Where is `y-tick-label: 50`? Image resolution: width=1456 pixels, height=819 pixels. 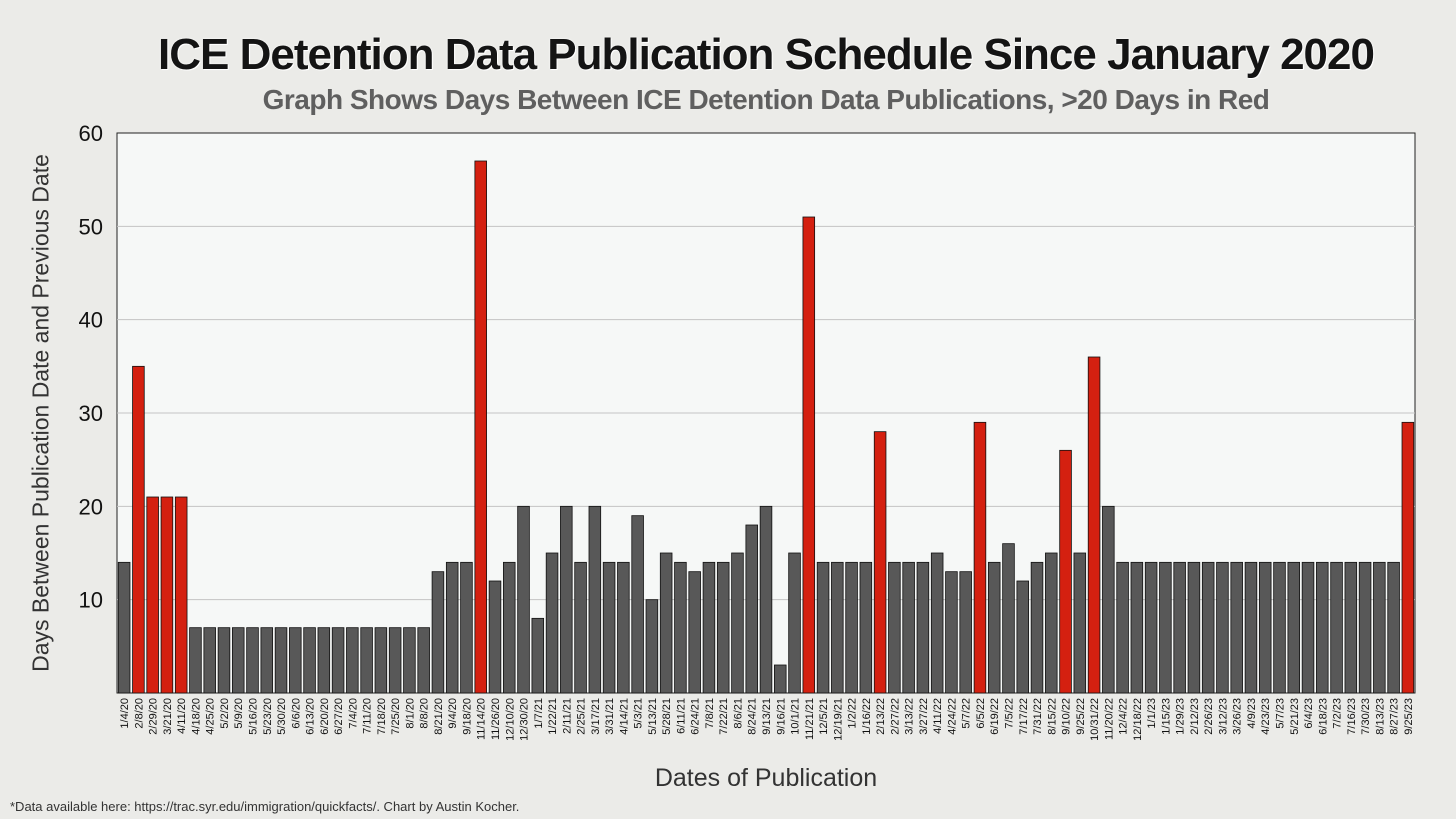 y-tick-label: 50 is located at coordinates (91, 226).